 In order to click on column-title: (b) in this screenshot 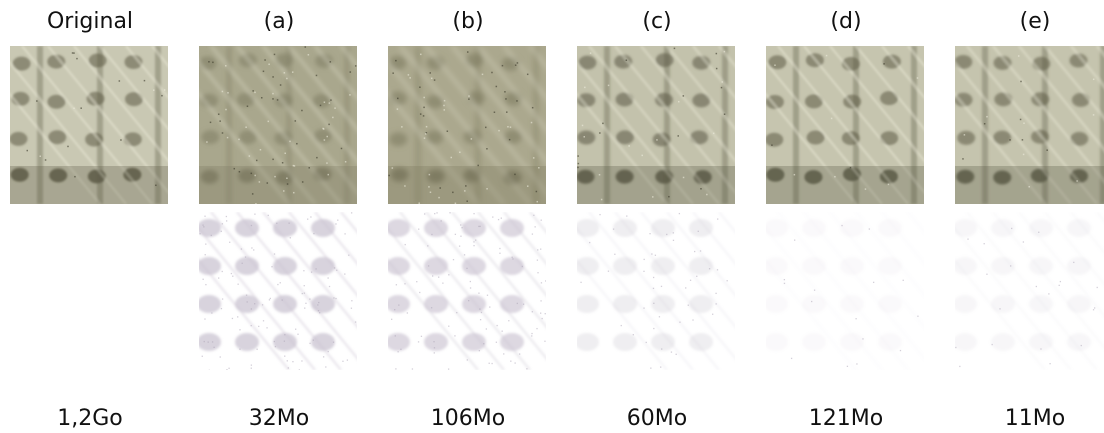, I will do `click(468, 22)`.